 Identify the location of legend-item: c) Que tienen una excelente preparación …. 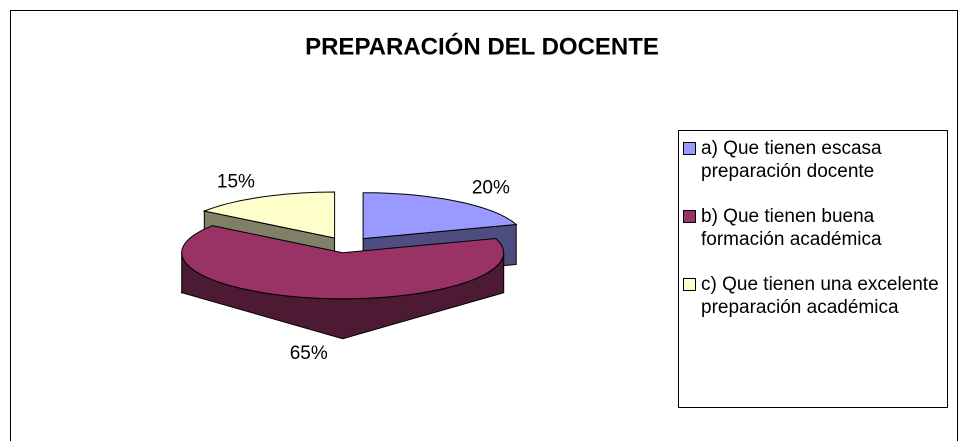
(815, 296).